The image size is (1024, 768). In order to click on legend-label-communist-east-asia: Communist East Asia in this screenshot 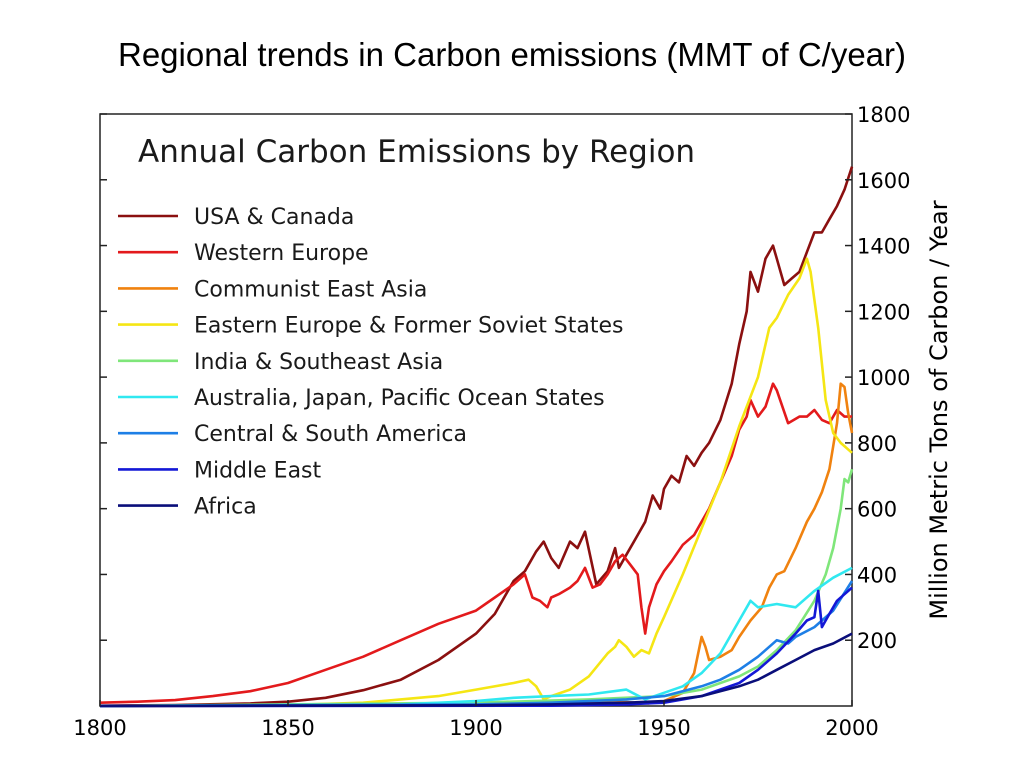, I will do `click(310, 289)`.